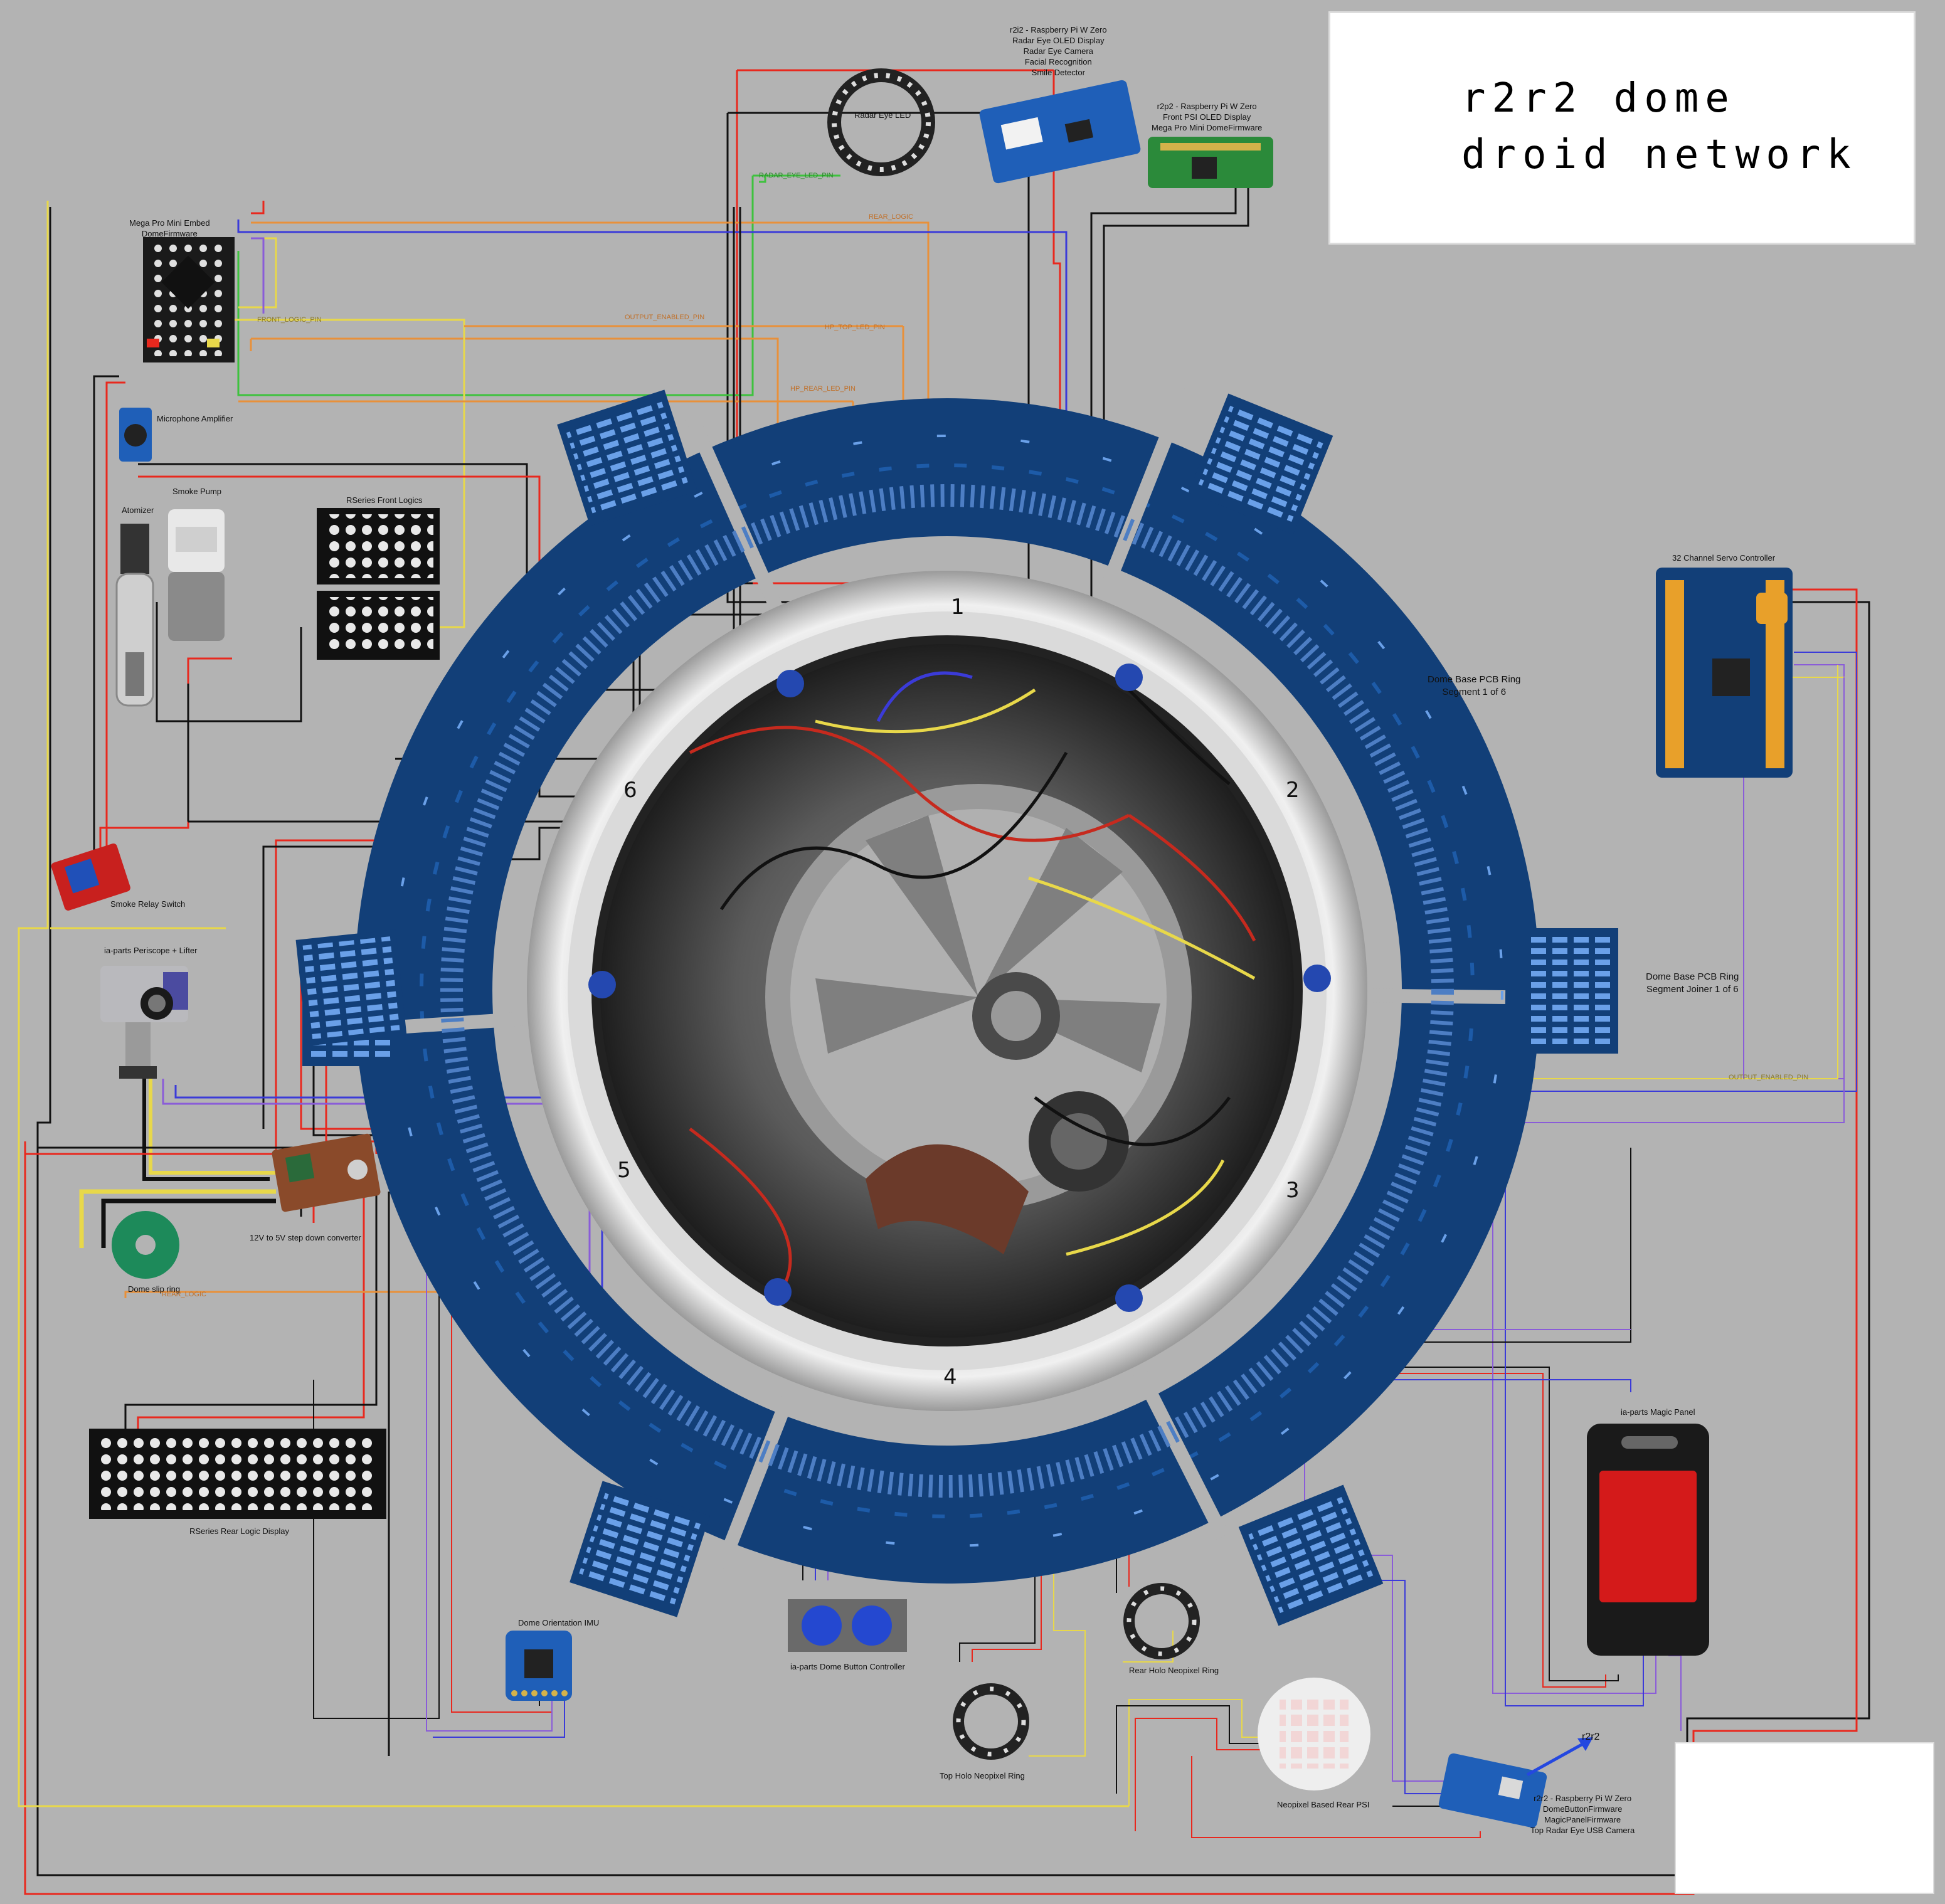 The height and width of the screenshot is (1904, 1945). I want to click on label-mega-pro: Mega Pro Mini Embed DomeFirmware, so click(169, 228).